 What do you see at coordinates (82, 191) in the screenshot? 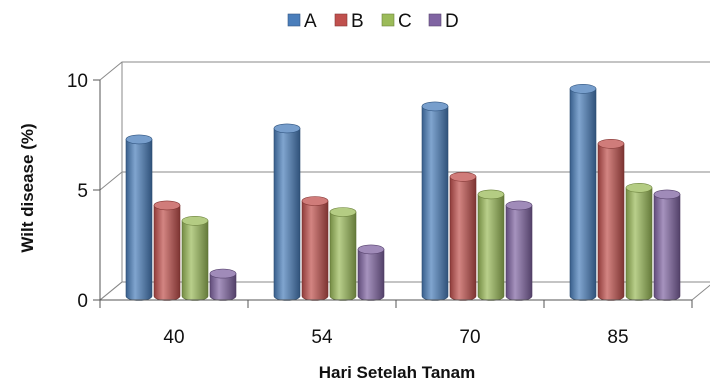
I see `y-tick-label: 5` at bounding box center [82, 191].